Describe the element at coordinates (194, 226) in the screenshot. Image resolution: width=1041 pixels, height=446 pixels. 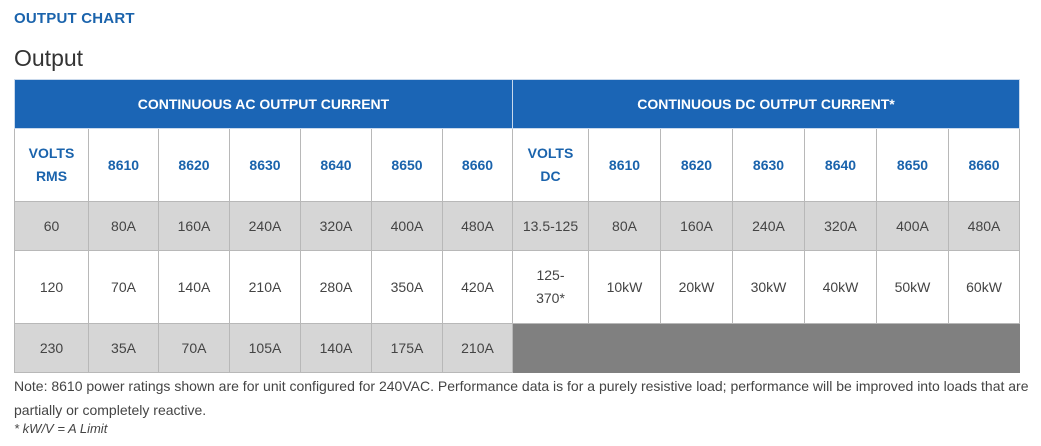
I see `ac-value-cell: 160A` at that location.